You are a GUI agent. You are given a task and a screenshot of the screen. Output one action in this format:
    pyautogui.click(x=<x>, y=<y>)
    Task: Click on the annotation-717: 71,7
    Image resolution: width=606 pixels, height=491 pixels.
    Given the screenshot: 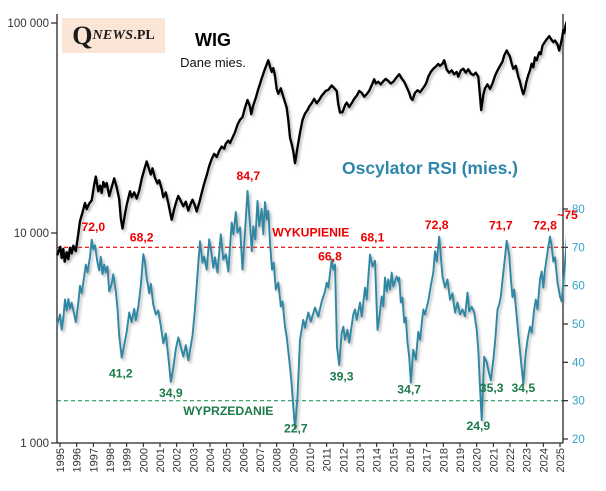 What is the action you would take?
    pyautogui.click(x=501, y=226)
    